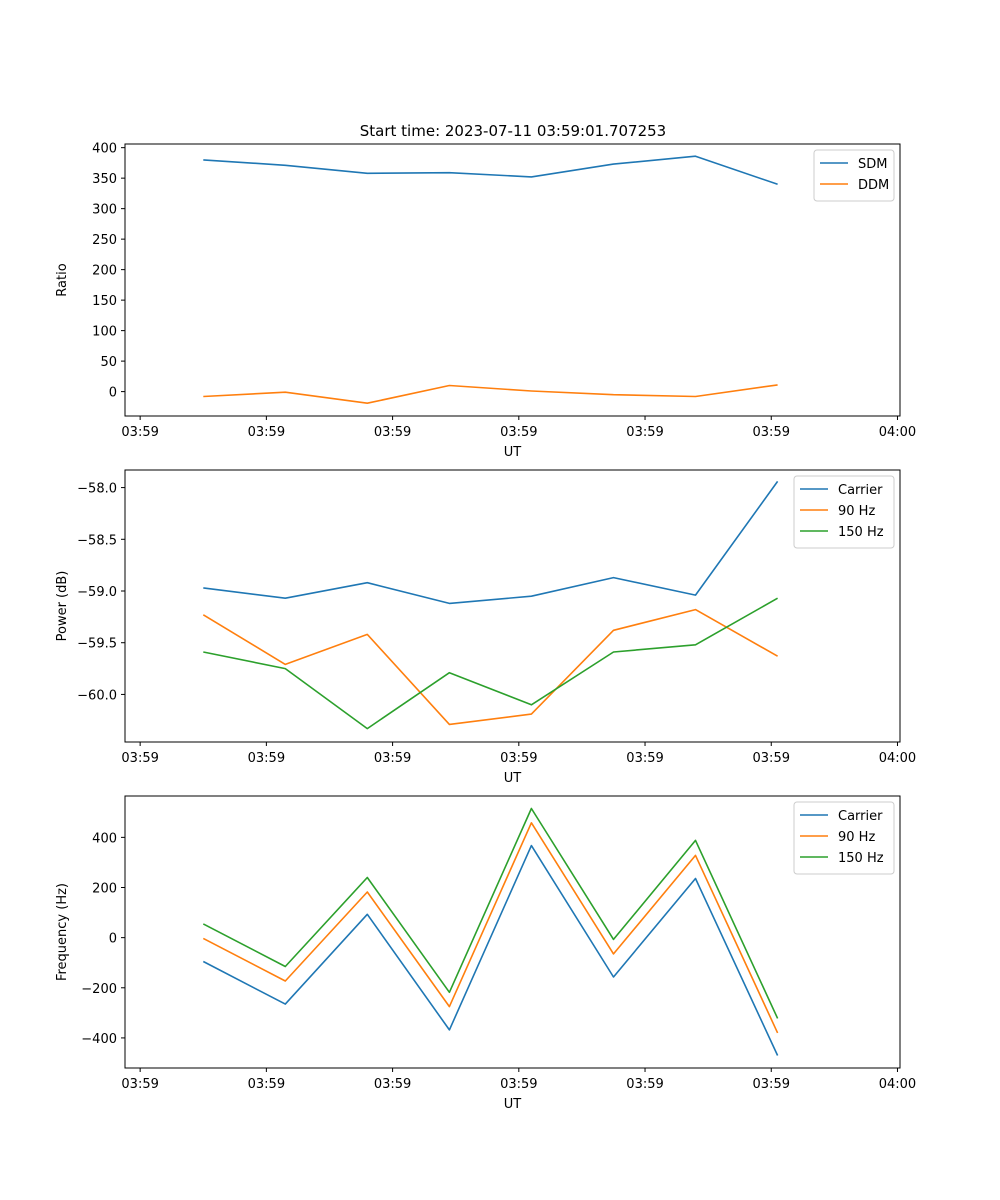 This screenshot has height=1200, width=1000. I want to click on y-tick-label: 350, so click(104, 179).